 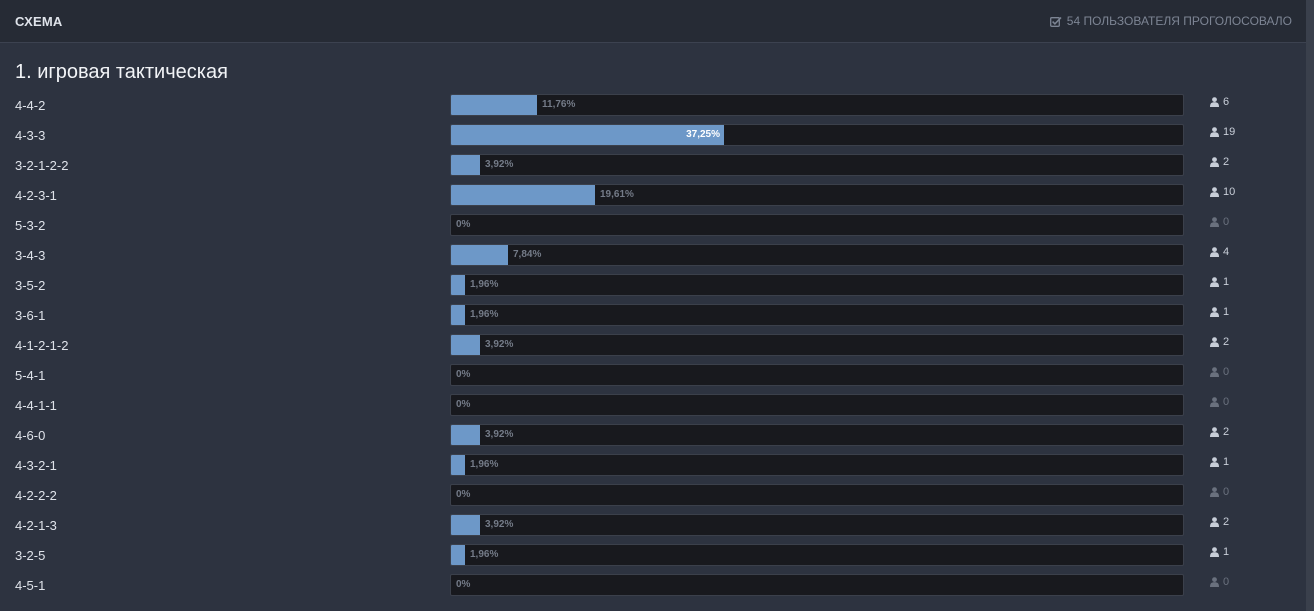 I want to click on vote-count: 6, so click(x=1219, y=102).